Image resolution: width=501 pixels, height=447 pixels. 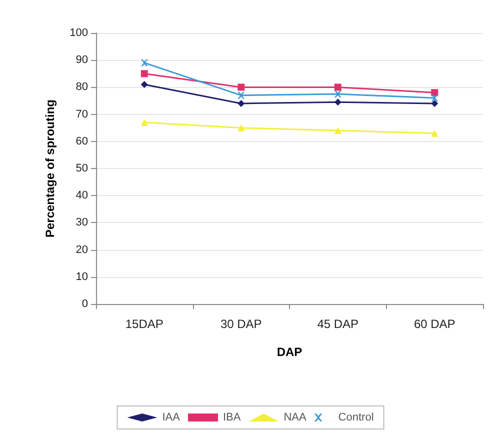 I want to click on x-tick-label: 60 DAP, so click(x=435, y=324).